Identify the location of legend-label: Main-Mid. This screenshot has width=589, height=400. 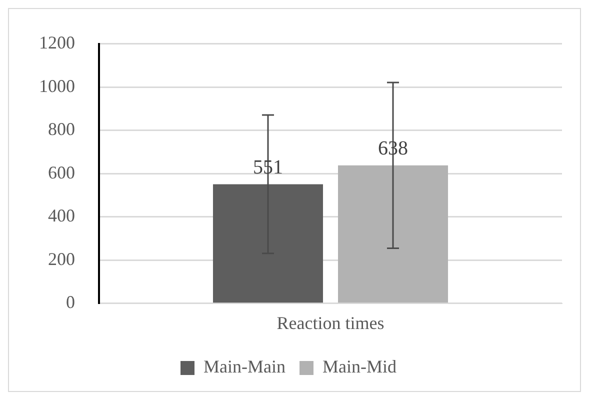
(359, 366).